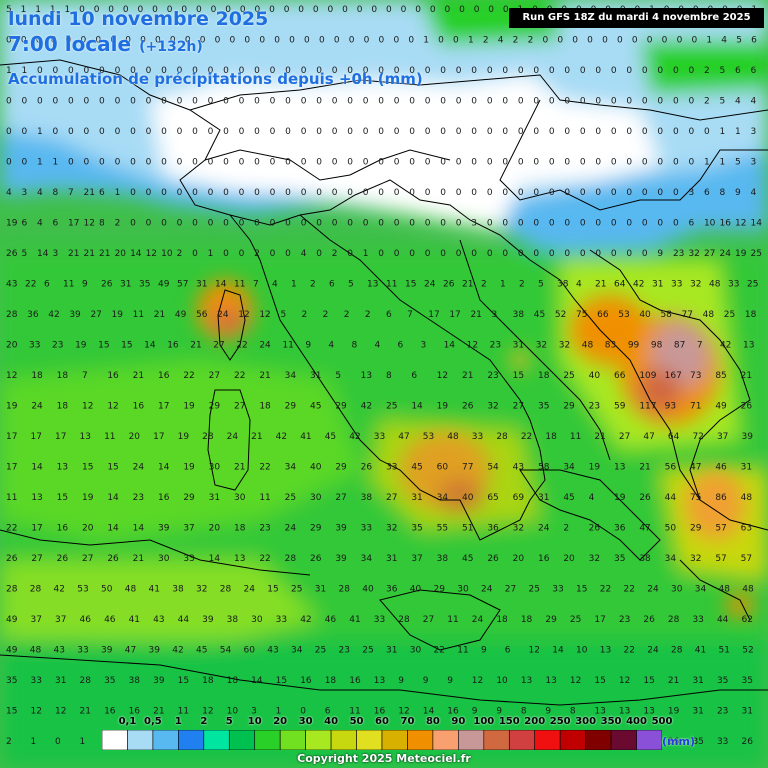 The height and width of the screenshot is (768, 768). Describe the element at coordinates (544, 468) in the screenshot. I see `grid-value: 58` at that location.